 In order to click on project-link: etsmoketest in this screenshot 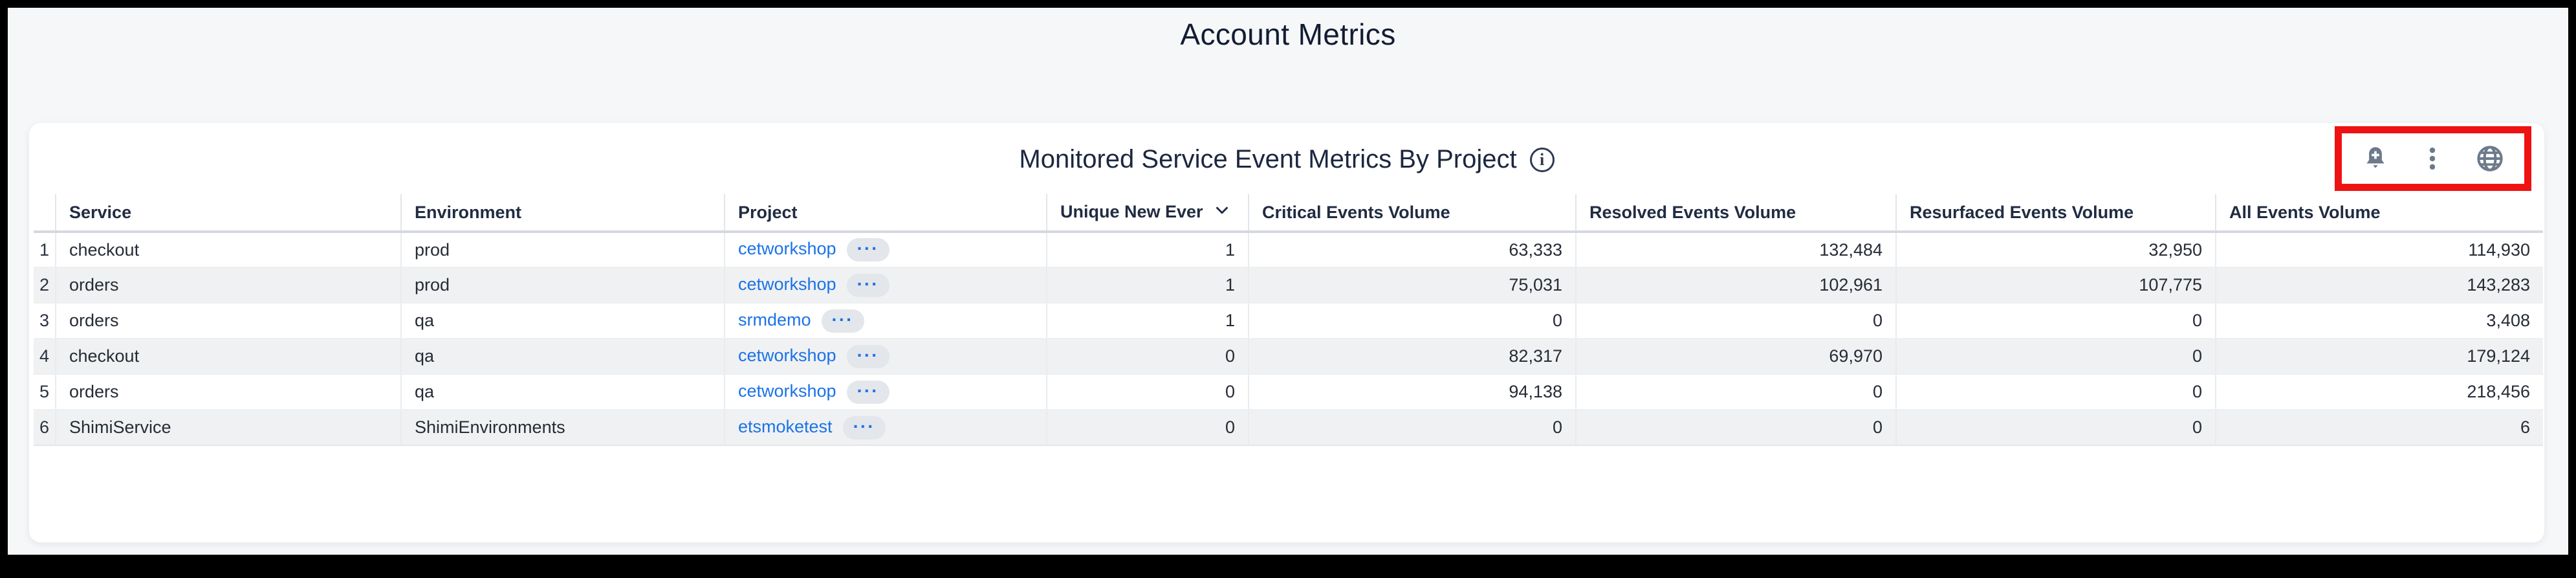, I will do `click(785, 426)`.